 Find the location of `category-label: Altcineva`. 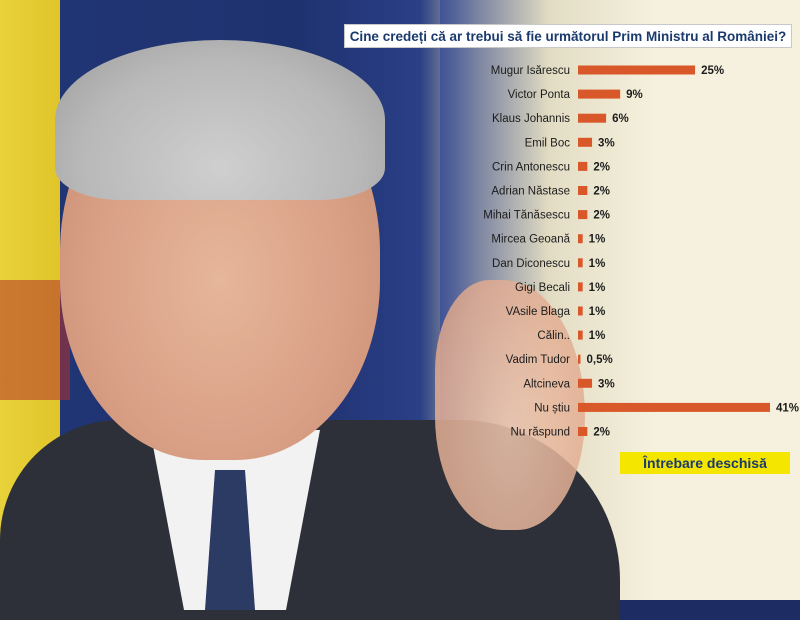

category-label: Altcineva is located at coordinates (546, 384).